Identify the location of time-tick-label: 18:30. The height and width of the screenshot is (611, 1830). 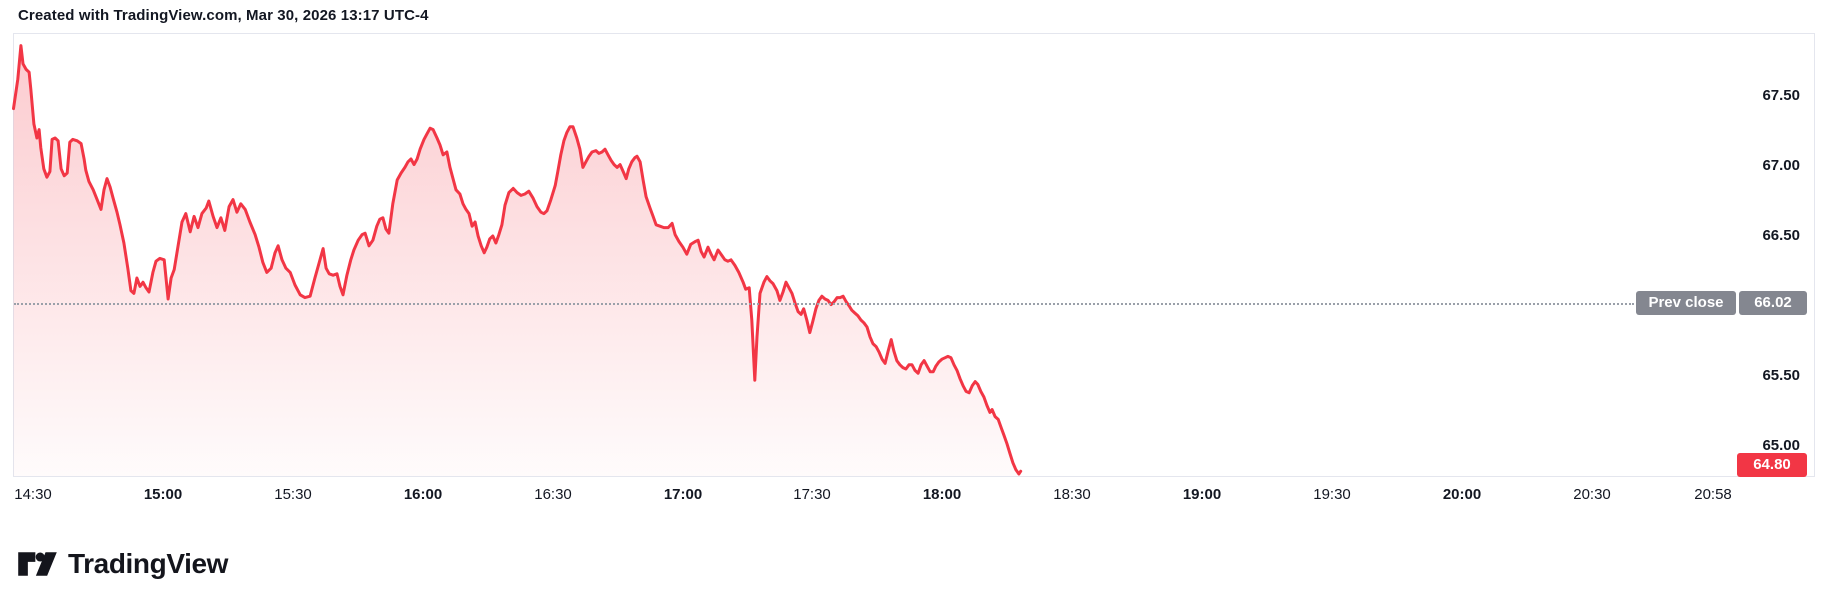
(1072, 494).